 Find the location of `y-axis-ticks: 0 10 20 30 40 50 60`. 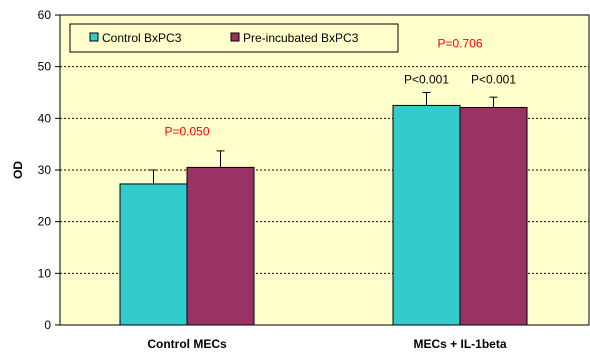

y-axis-ticks: 0 10 20 30 40 50 60 is located at coordinates (49, 170).